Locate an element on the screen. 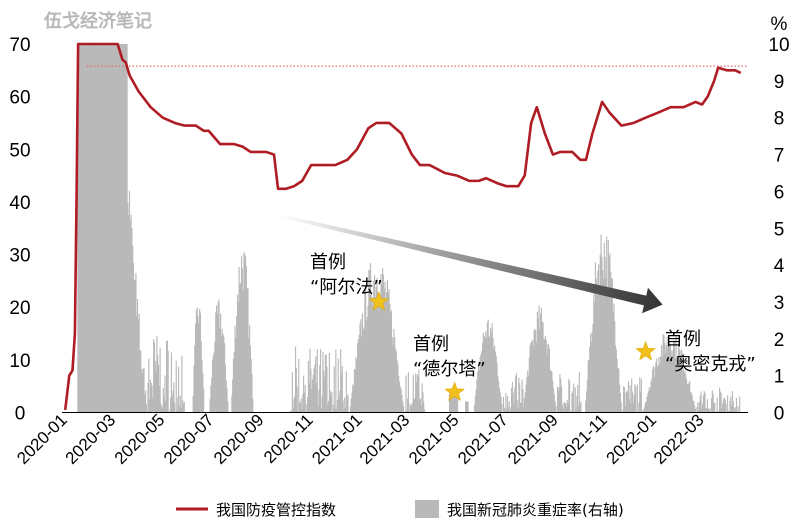  annotation-label: 首例 is located at coordinates (431, 344).